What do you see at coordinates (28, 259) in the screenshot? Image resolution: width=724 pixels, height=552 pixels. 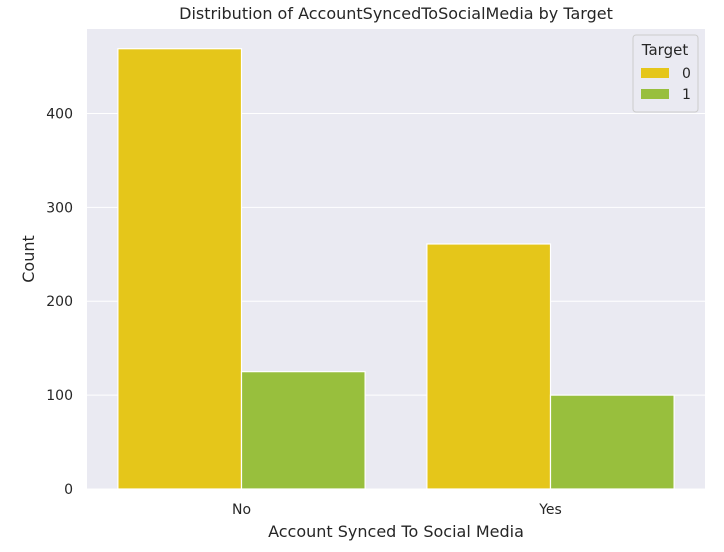 I see `y-axis-label: Count` at bounding box center [28, 259].